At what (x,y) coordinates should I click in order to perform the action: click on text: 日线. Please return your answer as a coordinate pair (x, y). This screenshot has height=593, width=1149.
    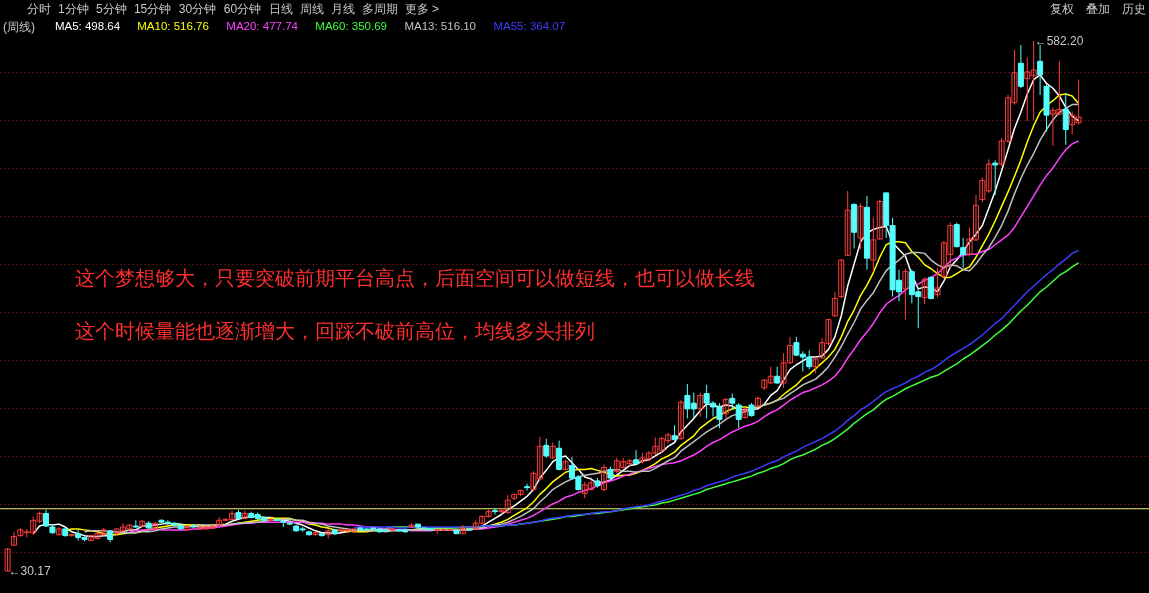
    Looking at the image, I should click on (280, 9).